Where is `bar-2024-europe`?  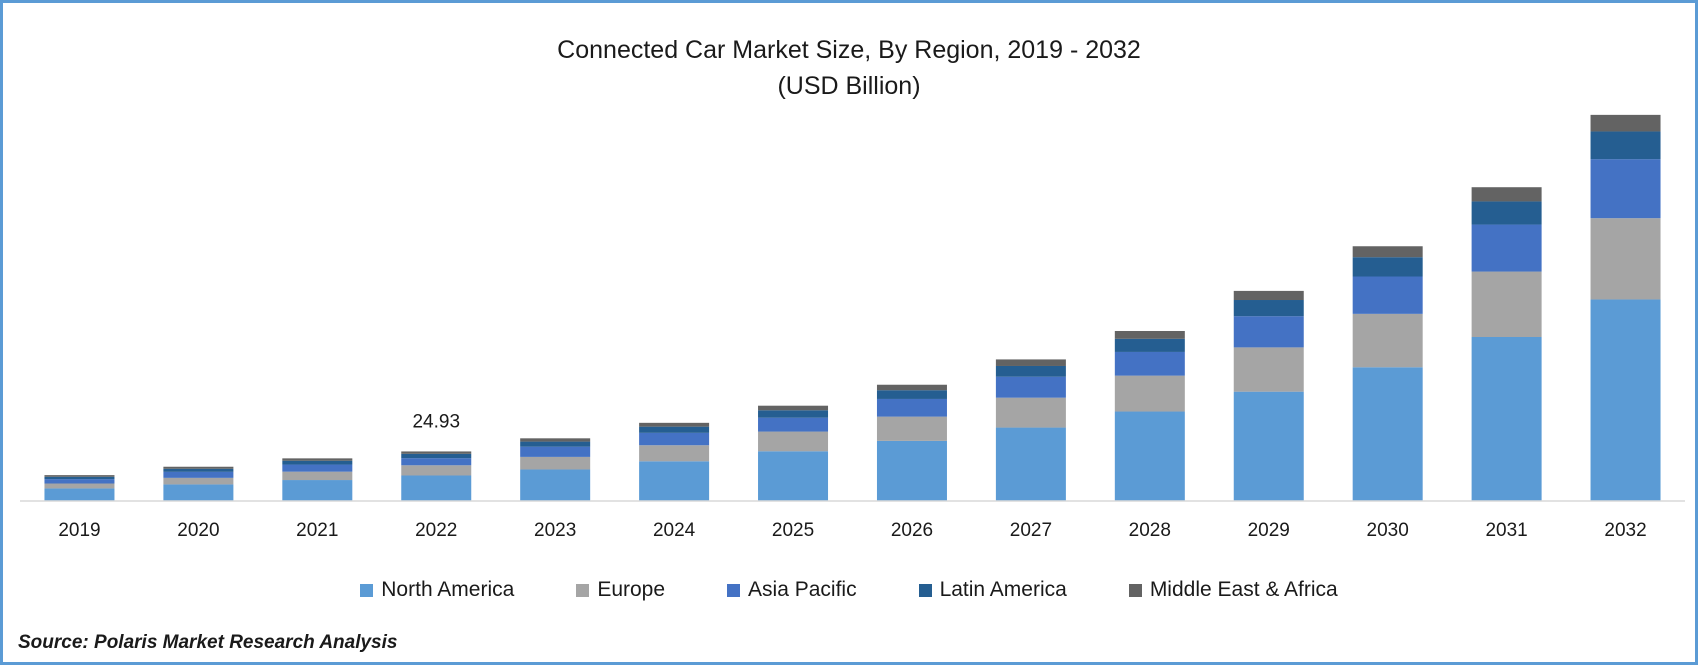 bar-2024-europe is located at coordinates (674, 453).